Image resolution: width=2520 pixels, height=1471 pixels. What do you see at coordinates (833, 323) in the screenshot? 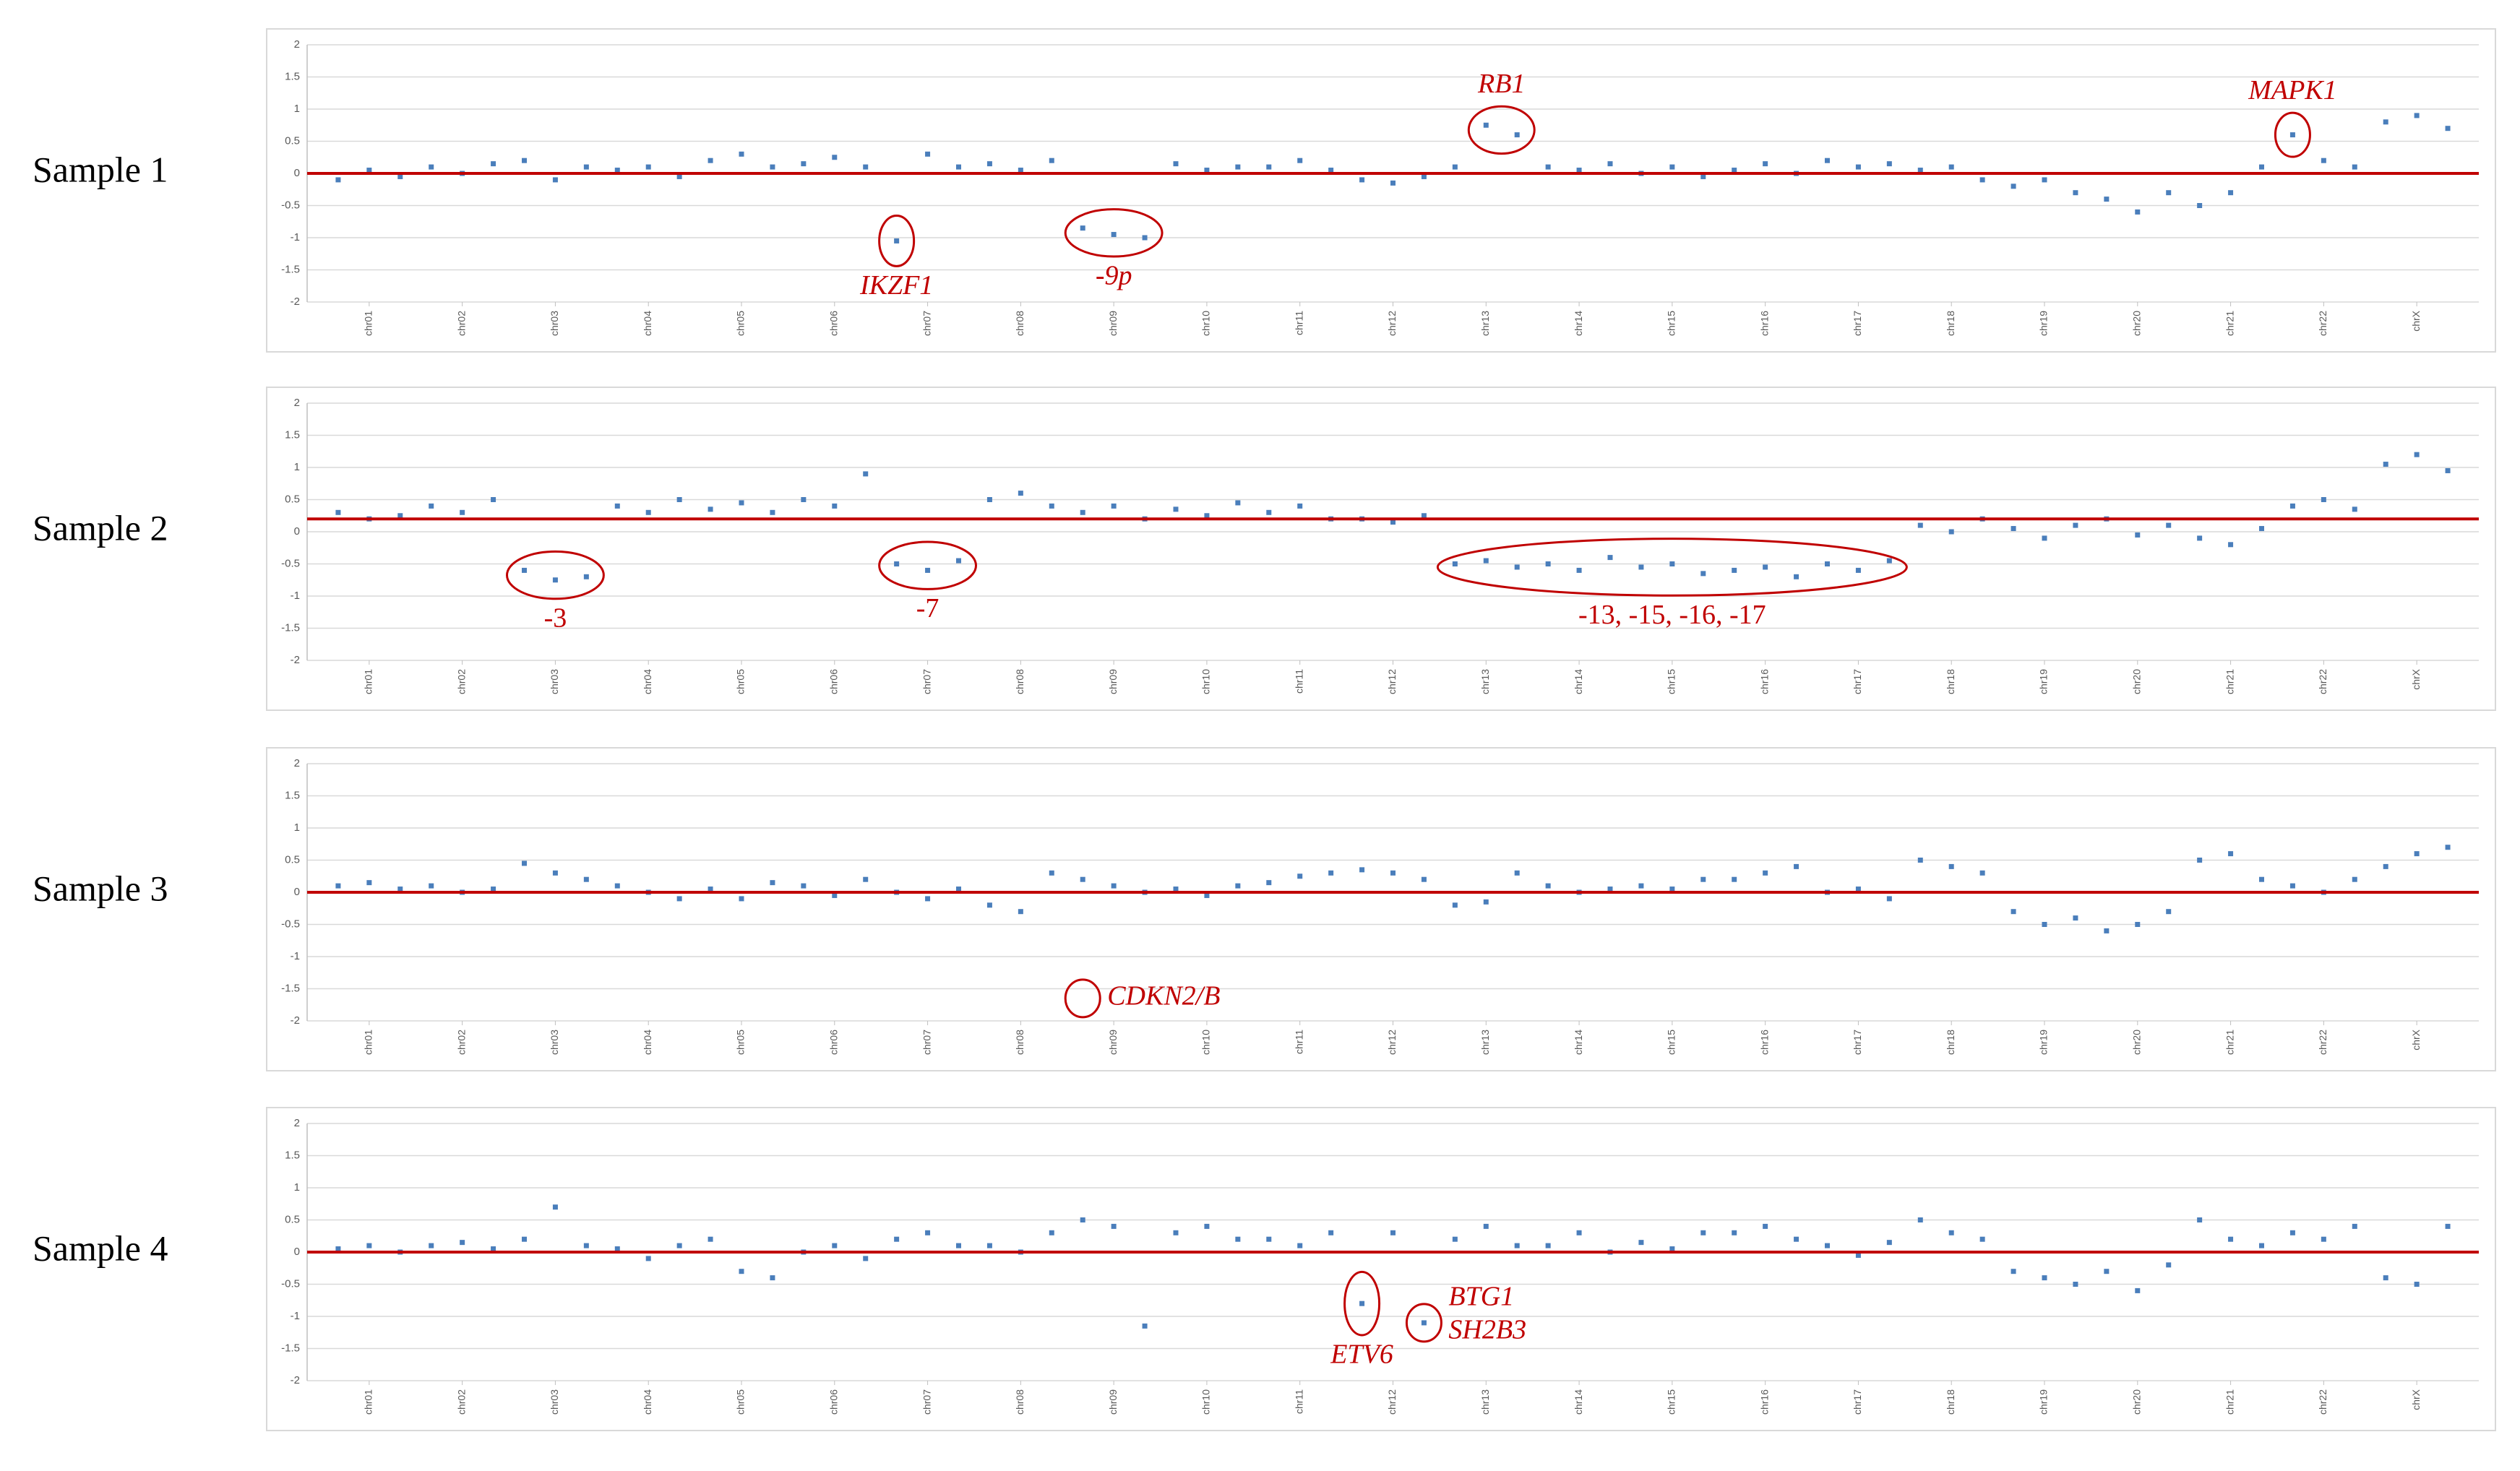
I see `x-tick-label: chr06` at bounding box center [833, 323].